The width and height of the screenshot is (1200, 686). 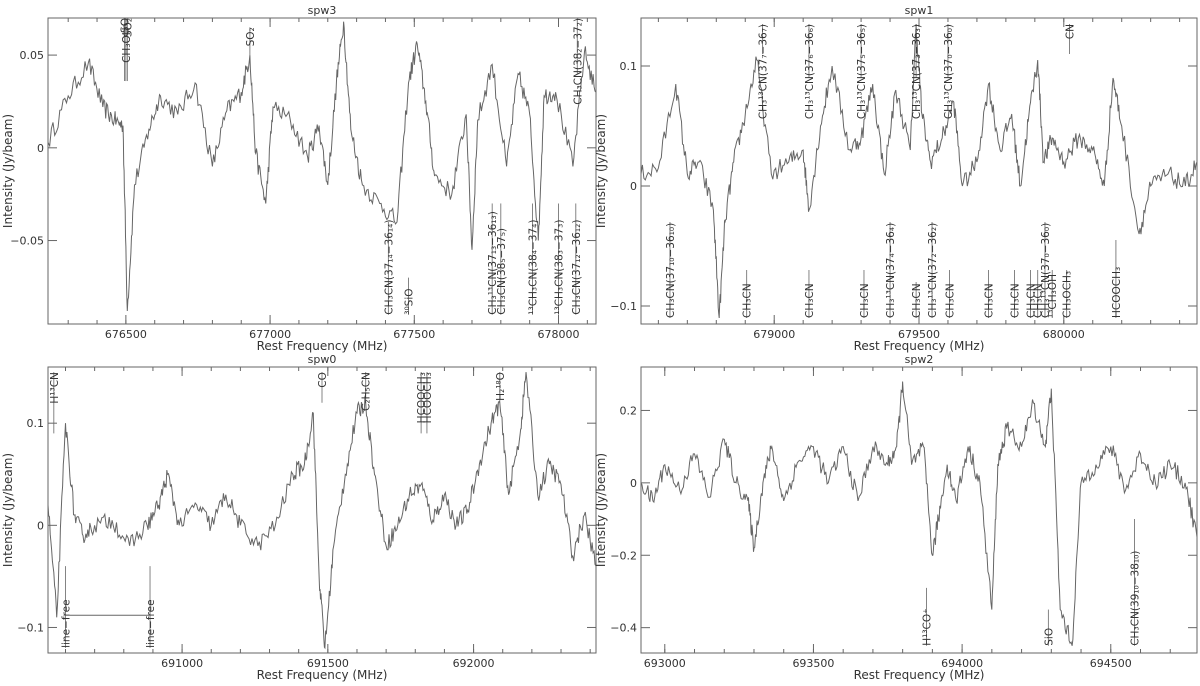 What do you see at coordinates (629, 66) in the screenshot?
I see `spw1-y-tick-label: 0.1` at bounding box center [629, 66].